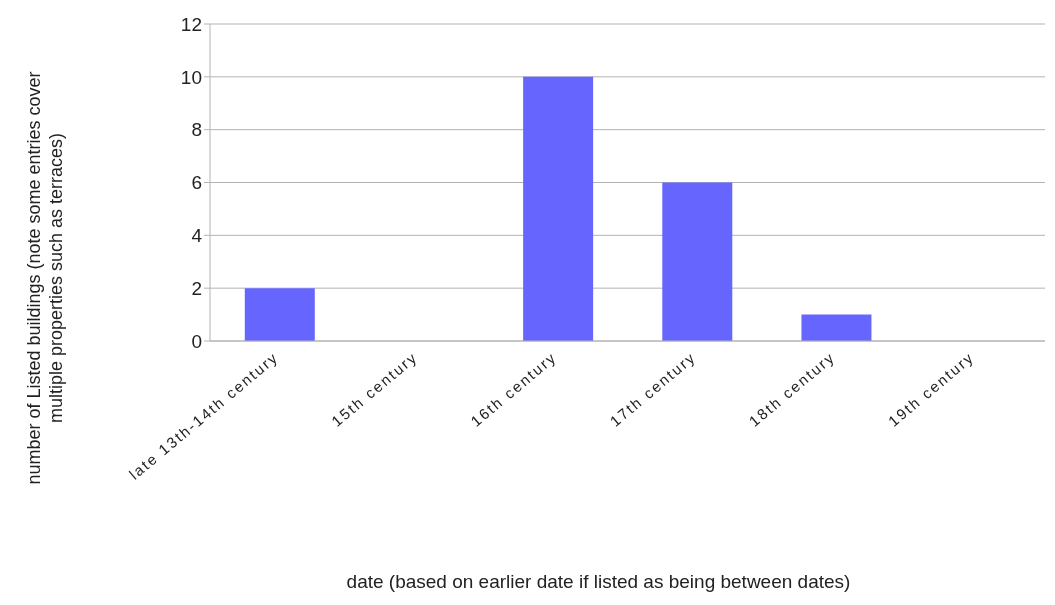 Image resolution: width=1055 pixels, height=605 pixels. What do you see at coordinates (196, 288) in the screenshot?
I see `y-tick-label: 2` at bounding box center [196, 288].